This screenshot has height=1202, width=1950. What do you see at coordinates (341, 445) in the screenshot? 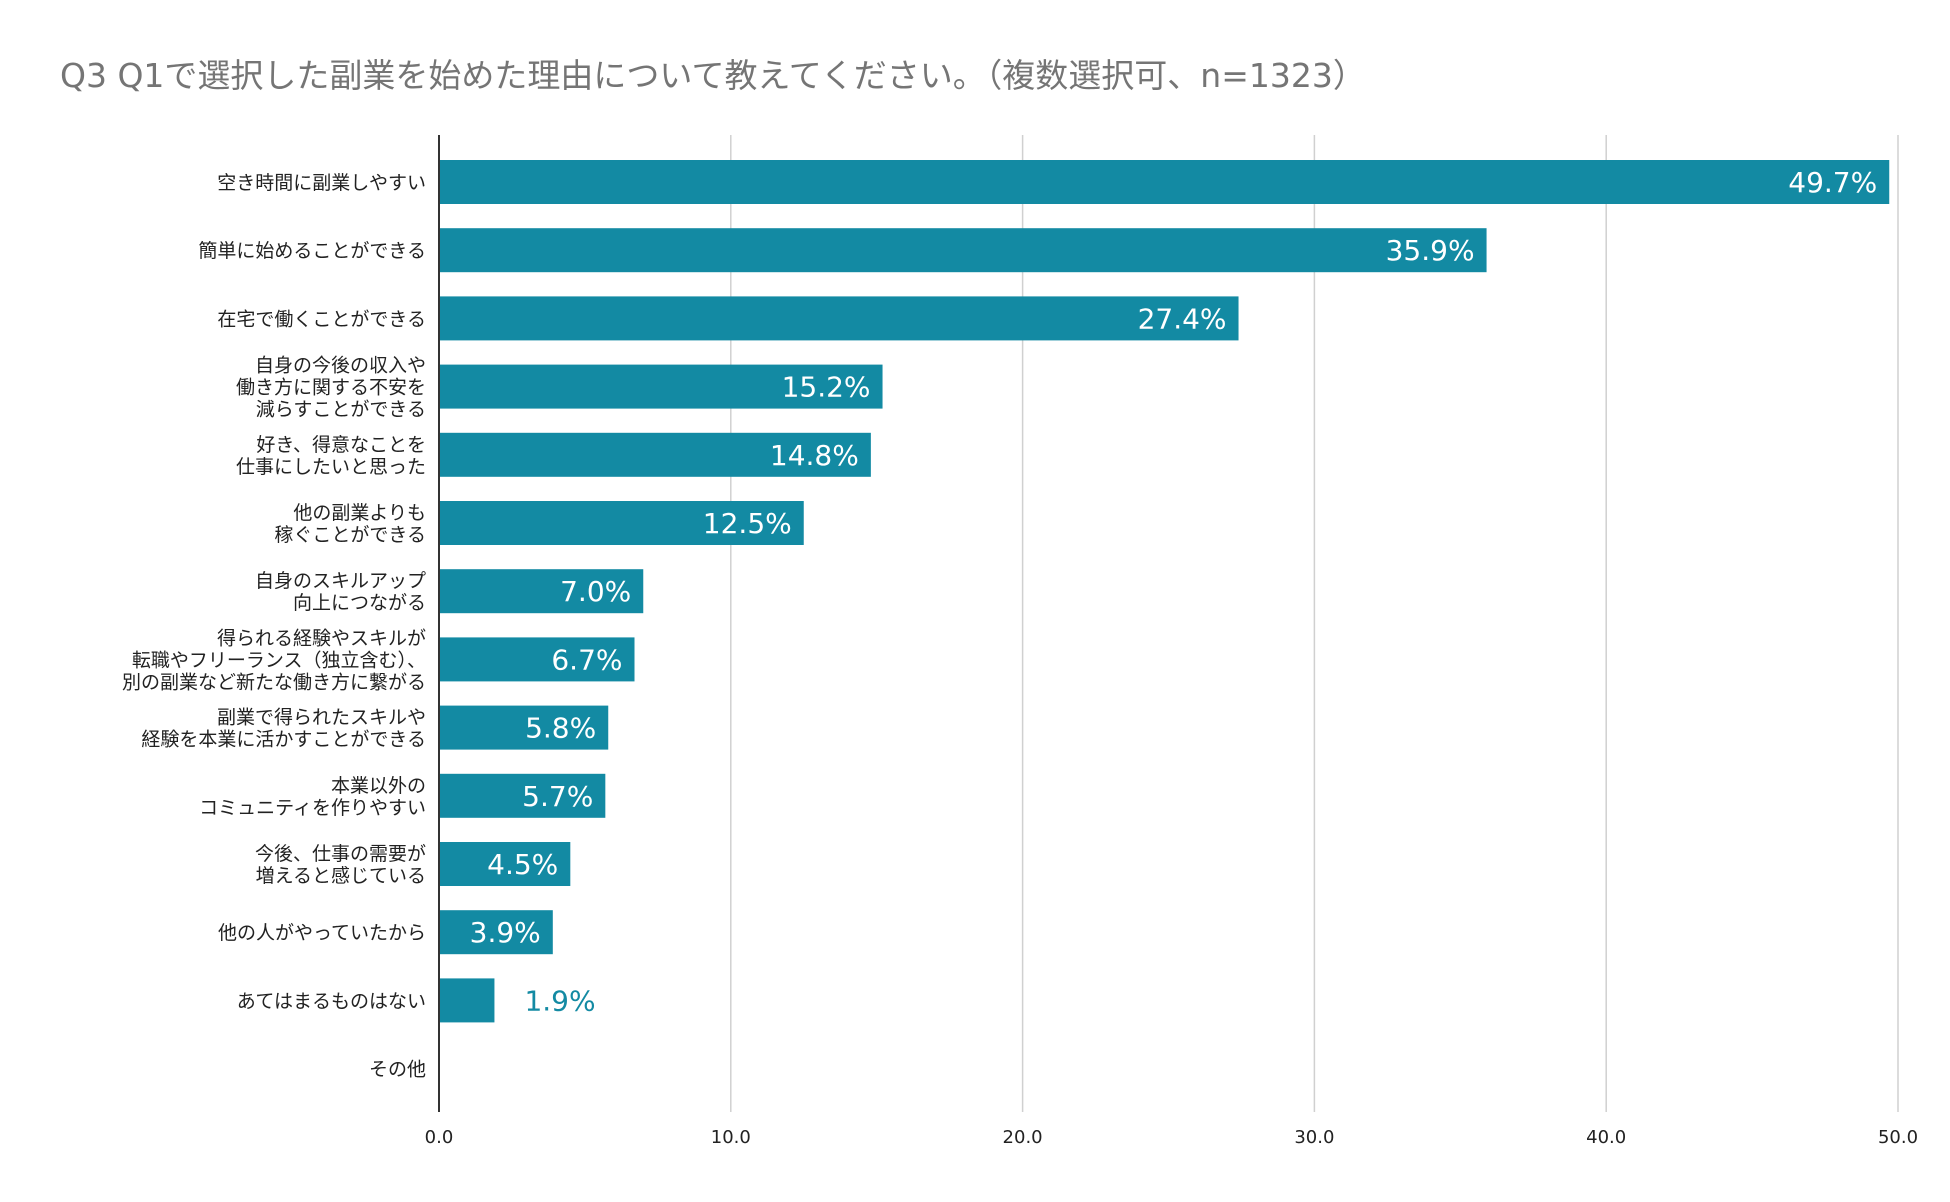
I see `category-label: 好き、得意なことを` at bounding box center [341, 445].